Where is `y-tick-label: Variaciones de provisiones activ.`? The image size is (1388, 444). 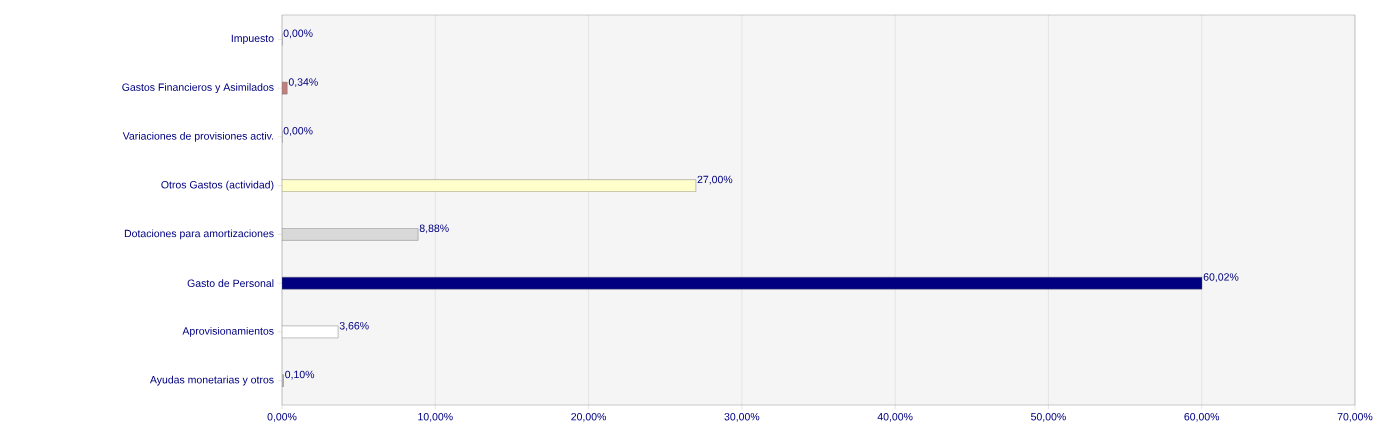
y-tick-label: Variaciones de provisiones activ. is located at coordinates (198, 136).